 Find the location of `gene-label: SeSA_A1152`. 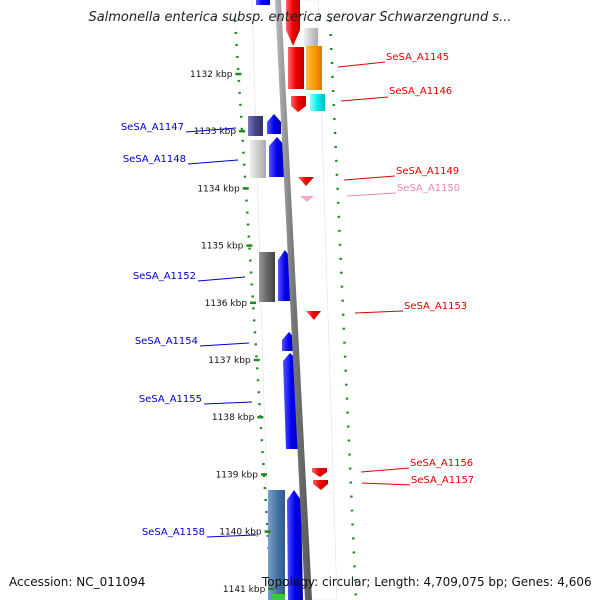

gene-label: SeSA_A1152 is located at coordinates (164, 276).